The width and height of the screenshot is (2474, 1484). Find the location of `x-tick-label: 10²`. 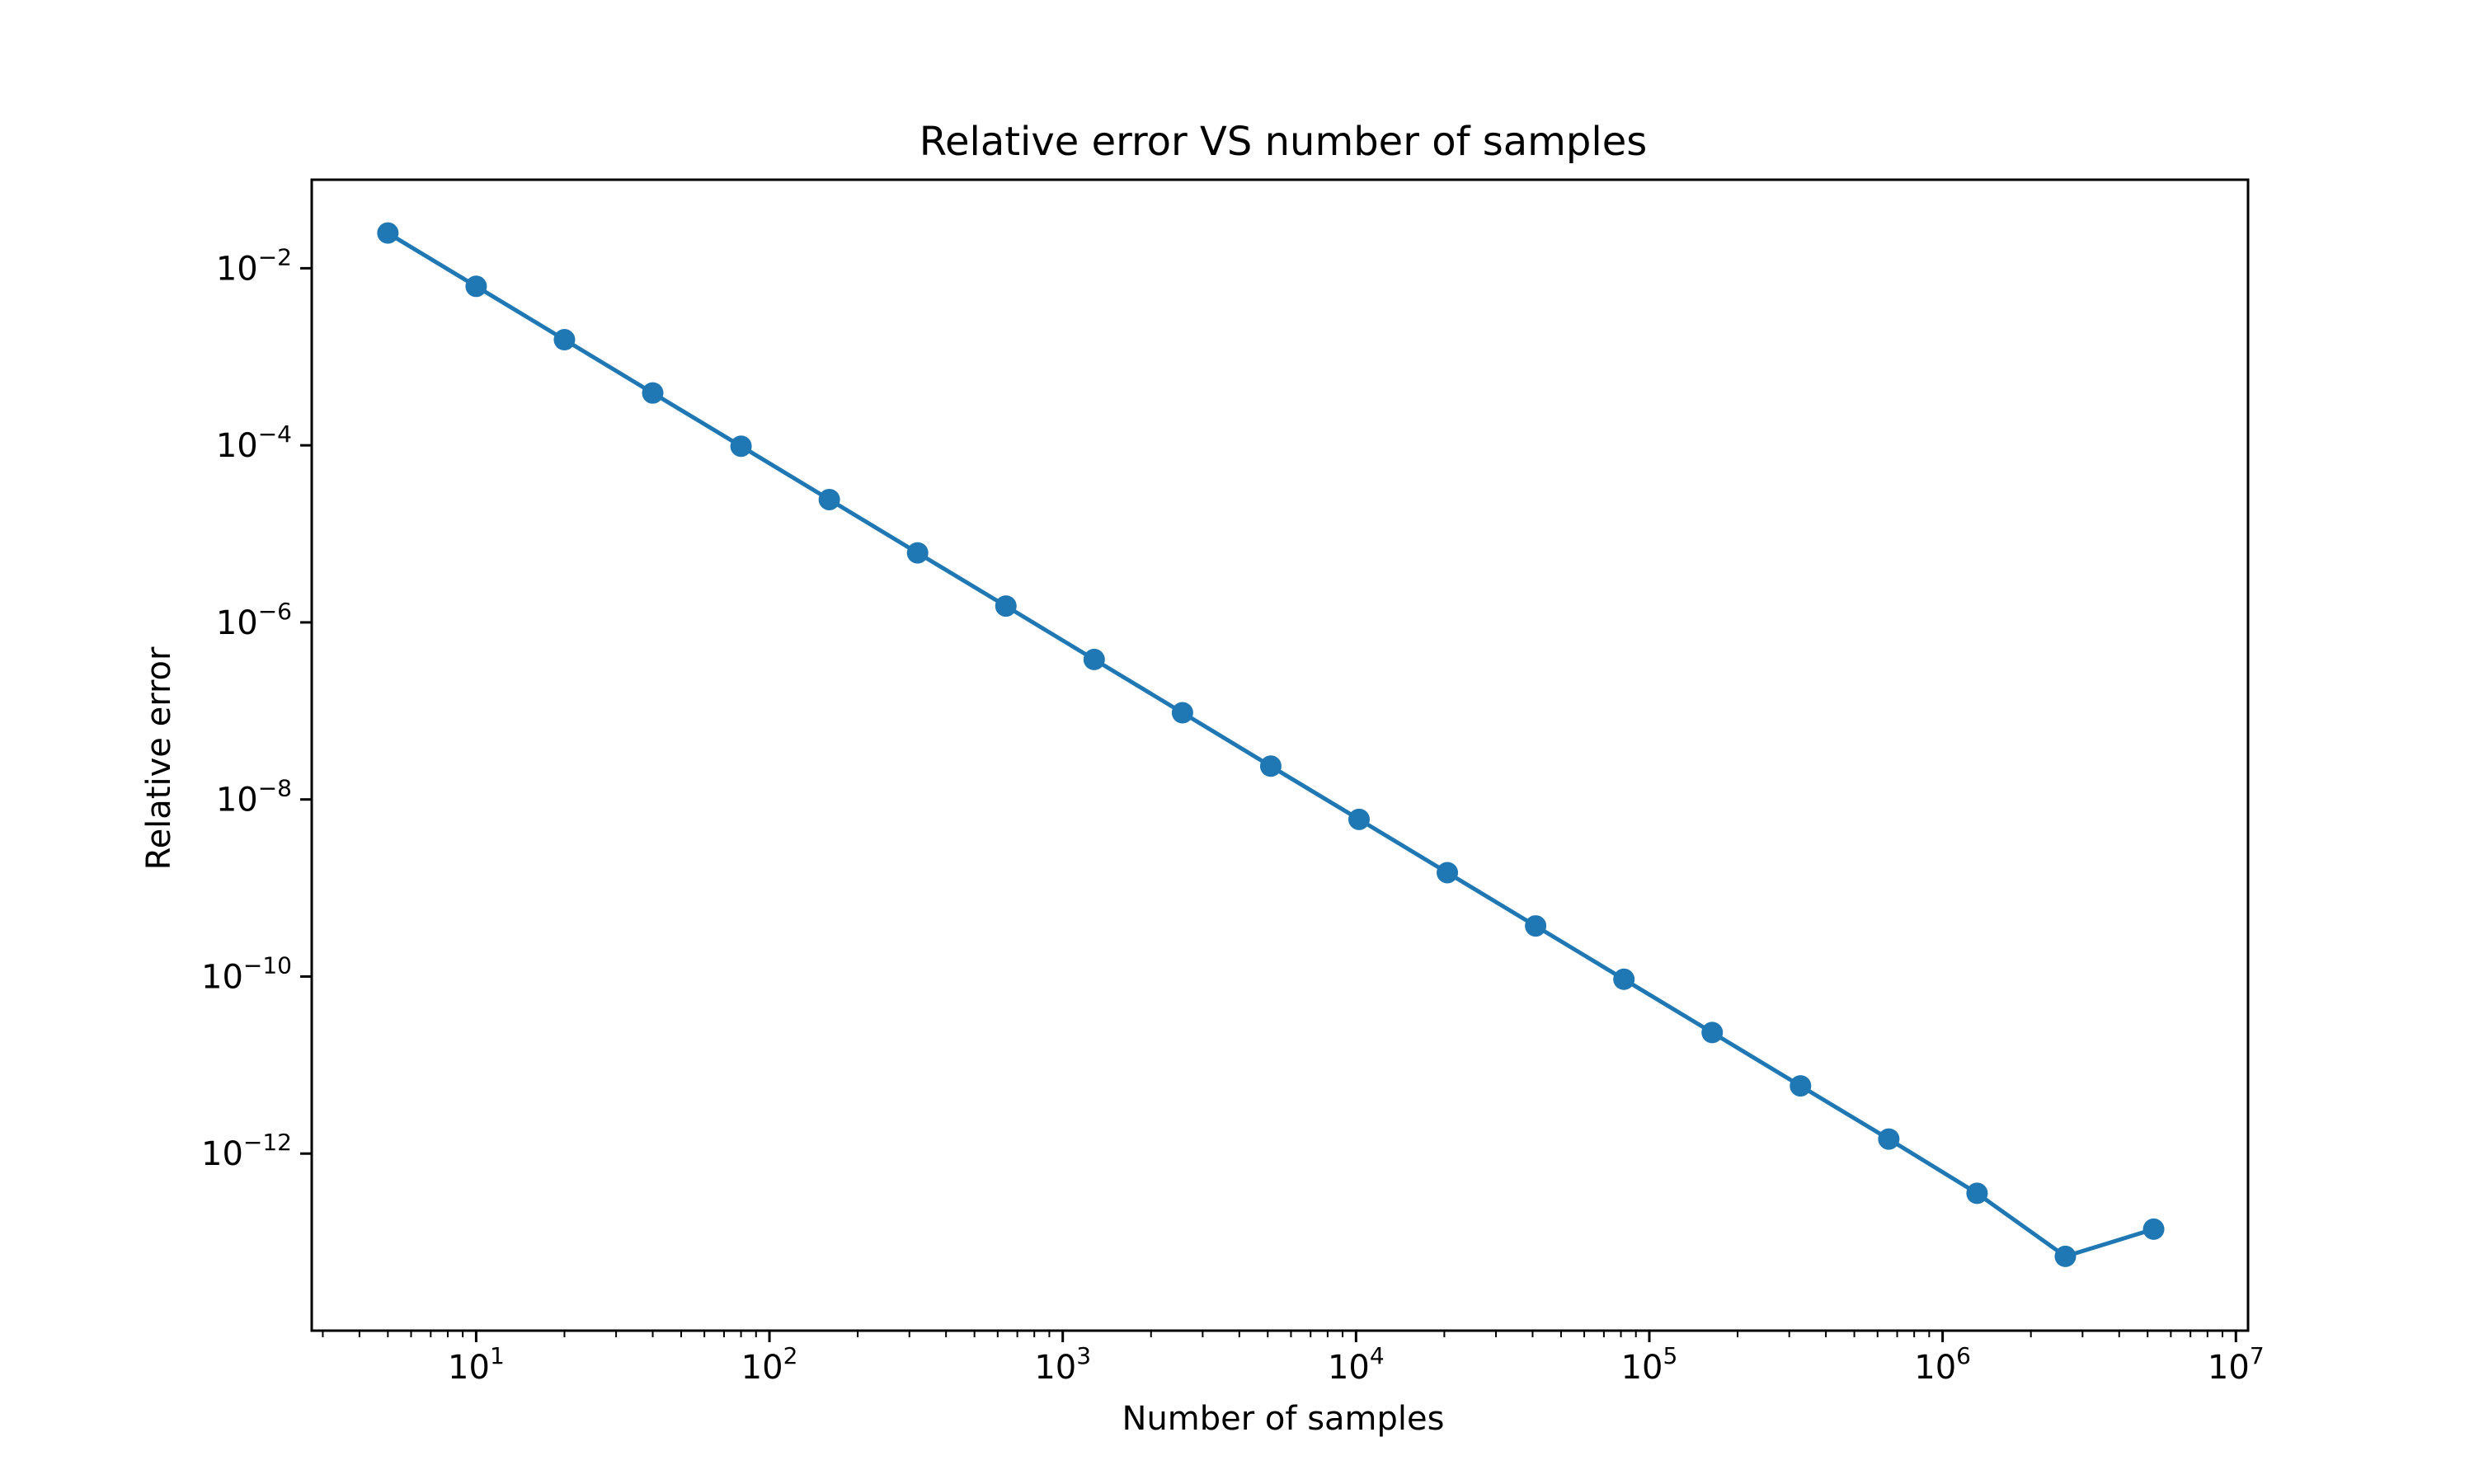

x-tick-label: 10² is located at coordinates (769, 1364).